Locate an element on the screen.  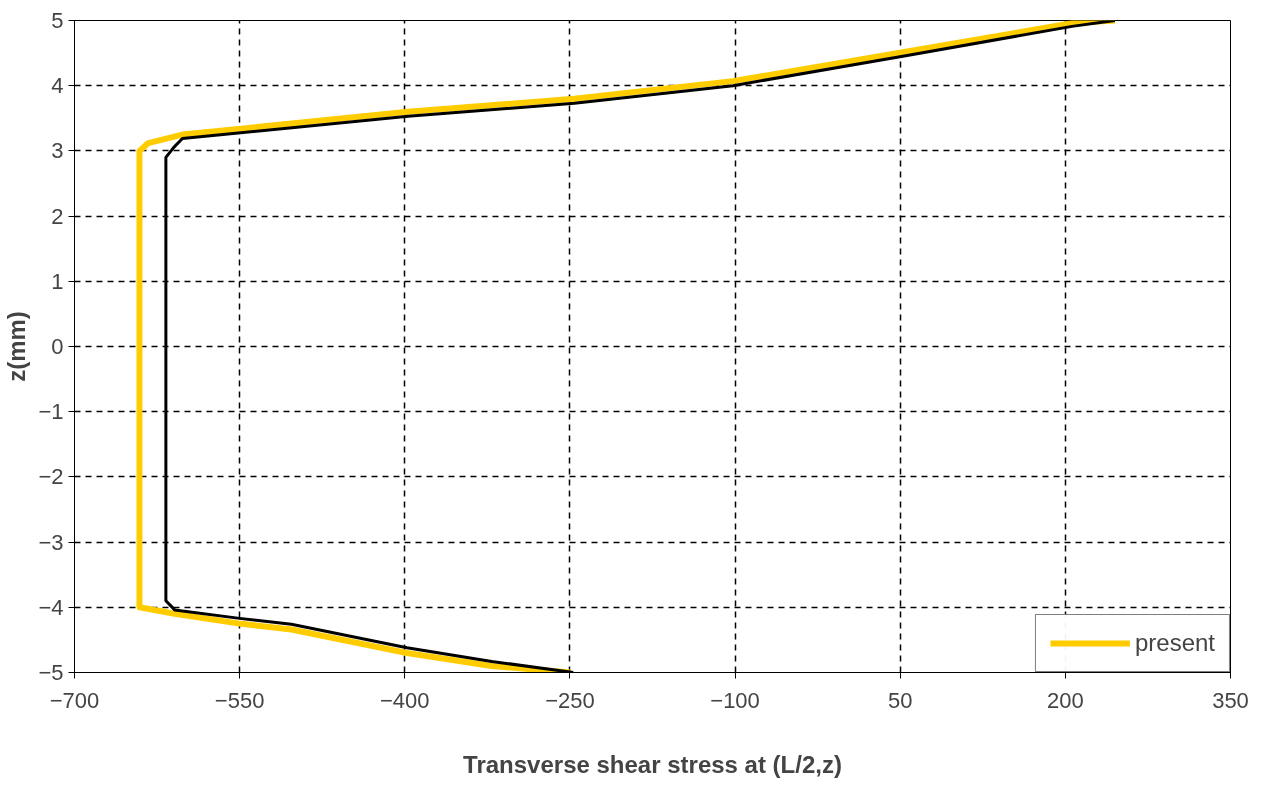
y-tick-label: −3 is located at coordinates (51, 542).